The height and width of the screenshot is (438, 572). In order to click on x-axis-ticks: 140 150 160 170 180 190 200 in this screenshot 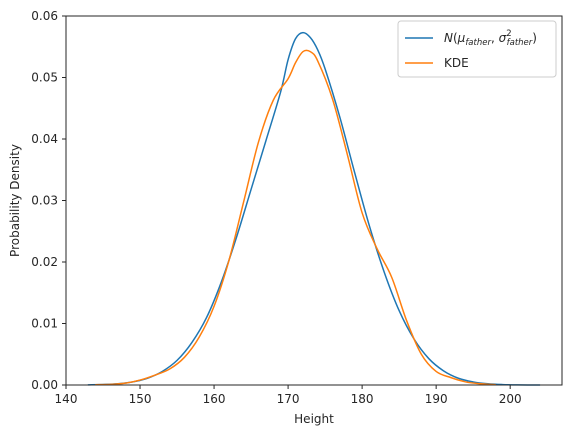, I will do `click(288, 395)`.